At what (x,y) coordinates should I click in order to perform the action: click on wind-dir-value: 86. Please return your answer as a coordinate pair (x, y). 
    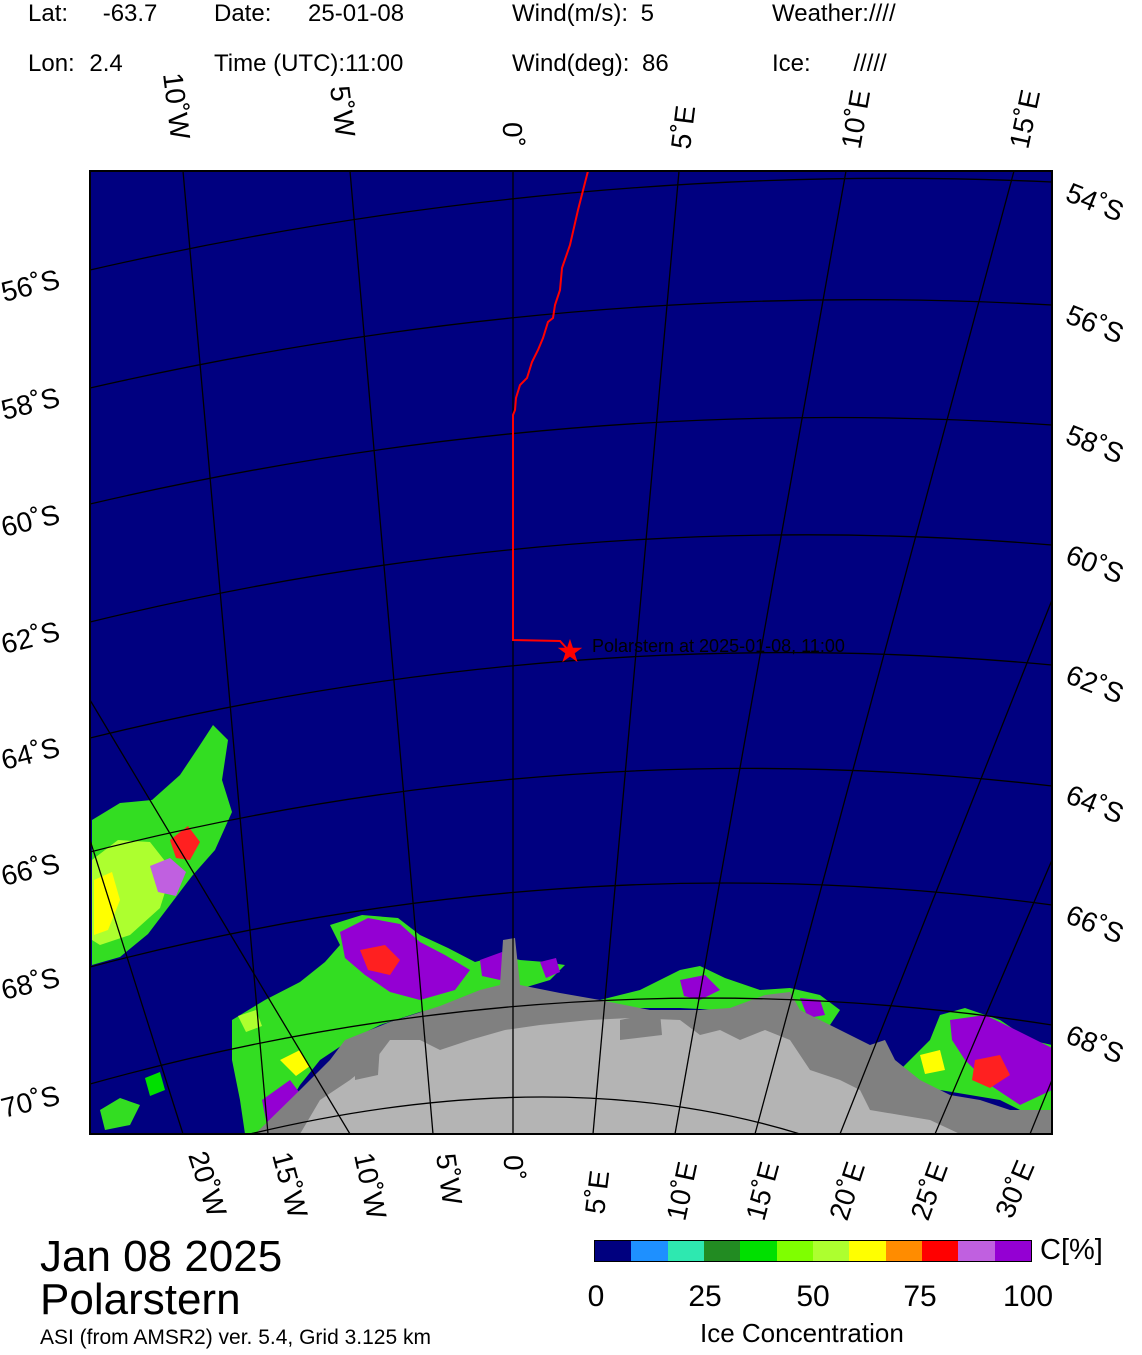
    Looking at the image, I should click on (655, 63).